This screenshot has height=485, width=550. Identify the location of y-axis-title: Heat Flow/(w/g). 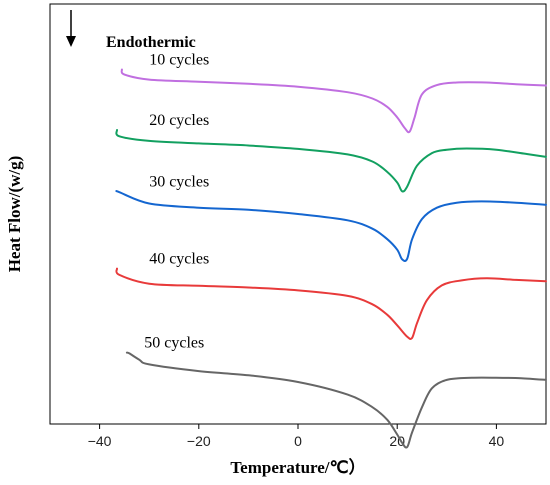
(14, 214).